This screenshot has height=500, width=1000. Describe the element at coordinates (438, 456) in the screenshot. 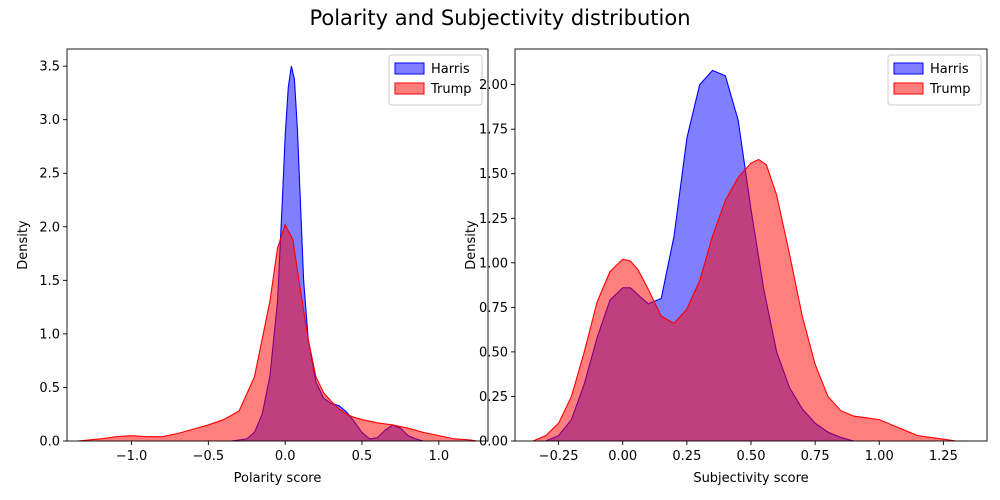

I see `polarity-x-tick-label: 1.0` at that location.